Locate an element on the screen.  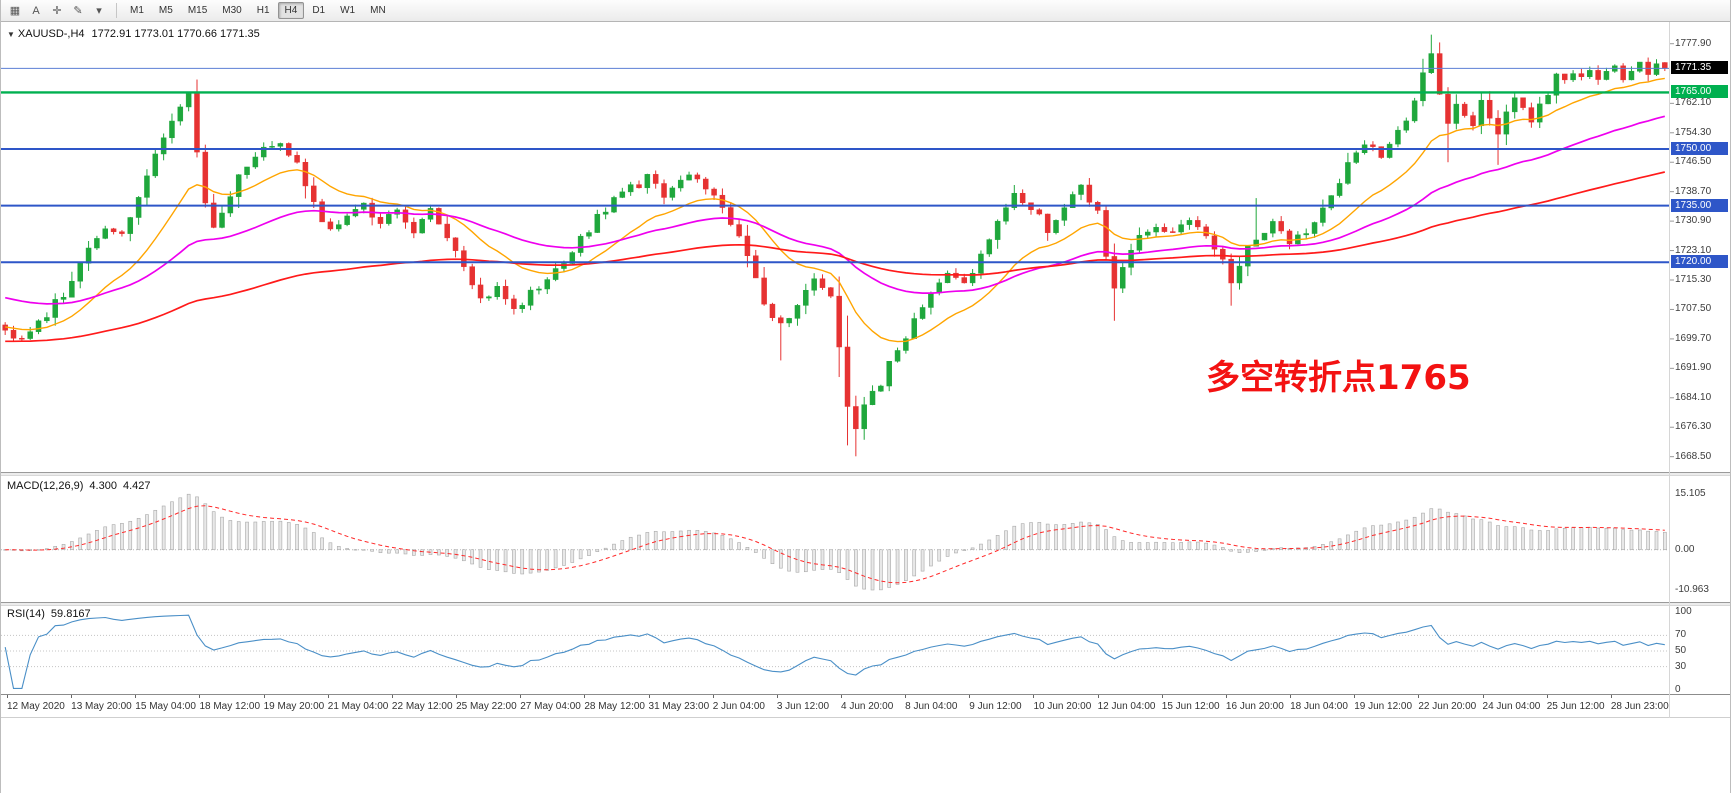
timeframe-button-d1: D1 is located at coordinates (319, 10).